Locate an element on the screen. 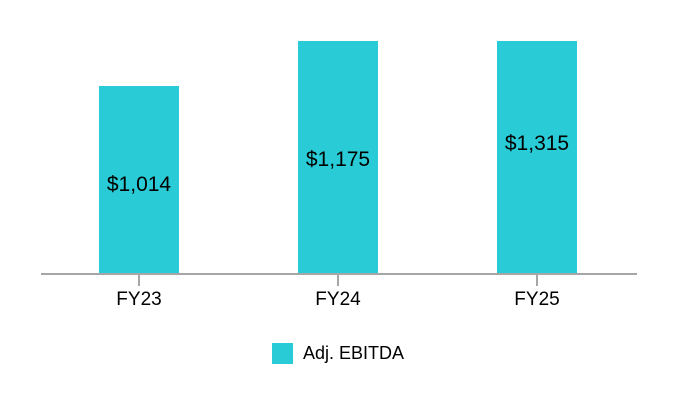  x-axis-tick-fy24 is located at coordinates (338, 280).